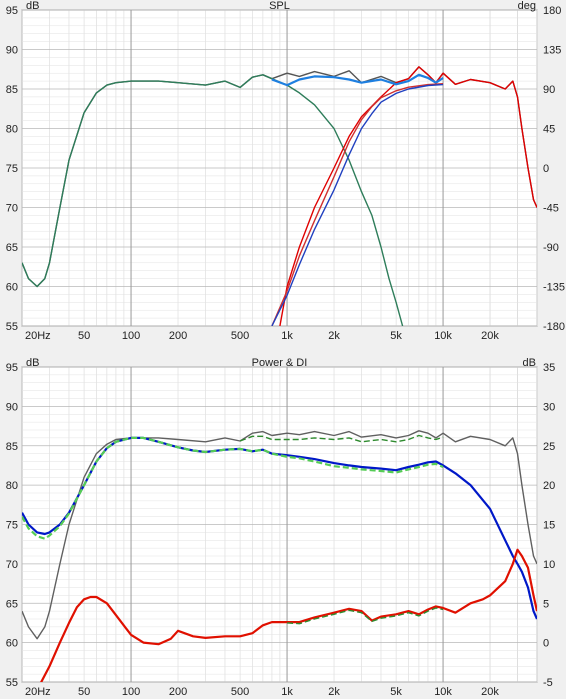 The height and width of the screenshot is (699, 566). I want to click on y-right-tick-label: 15, so click(549, 526).